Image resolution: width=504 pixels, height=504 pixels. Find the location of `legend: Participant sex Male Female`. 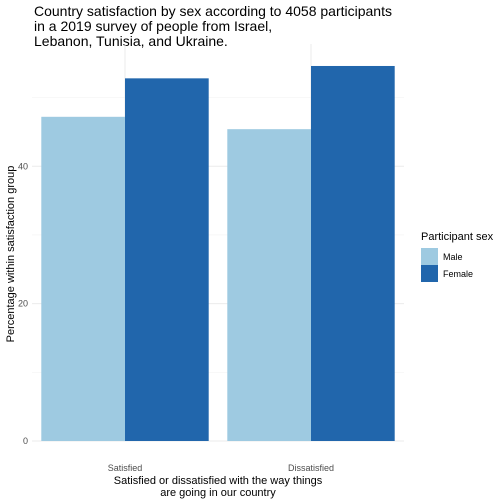

legend: Participant sex Male Female is located at coordinates (457, 256).